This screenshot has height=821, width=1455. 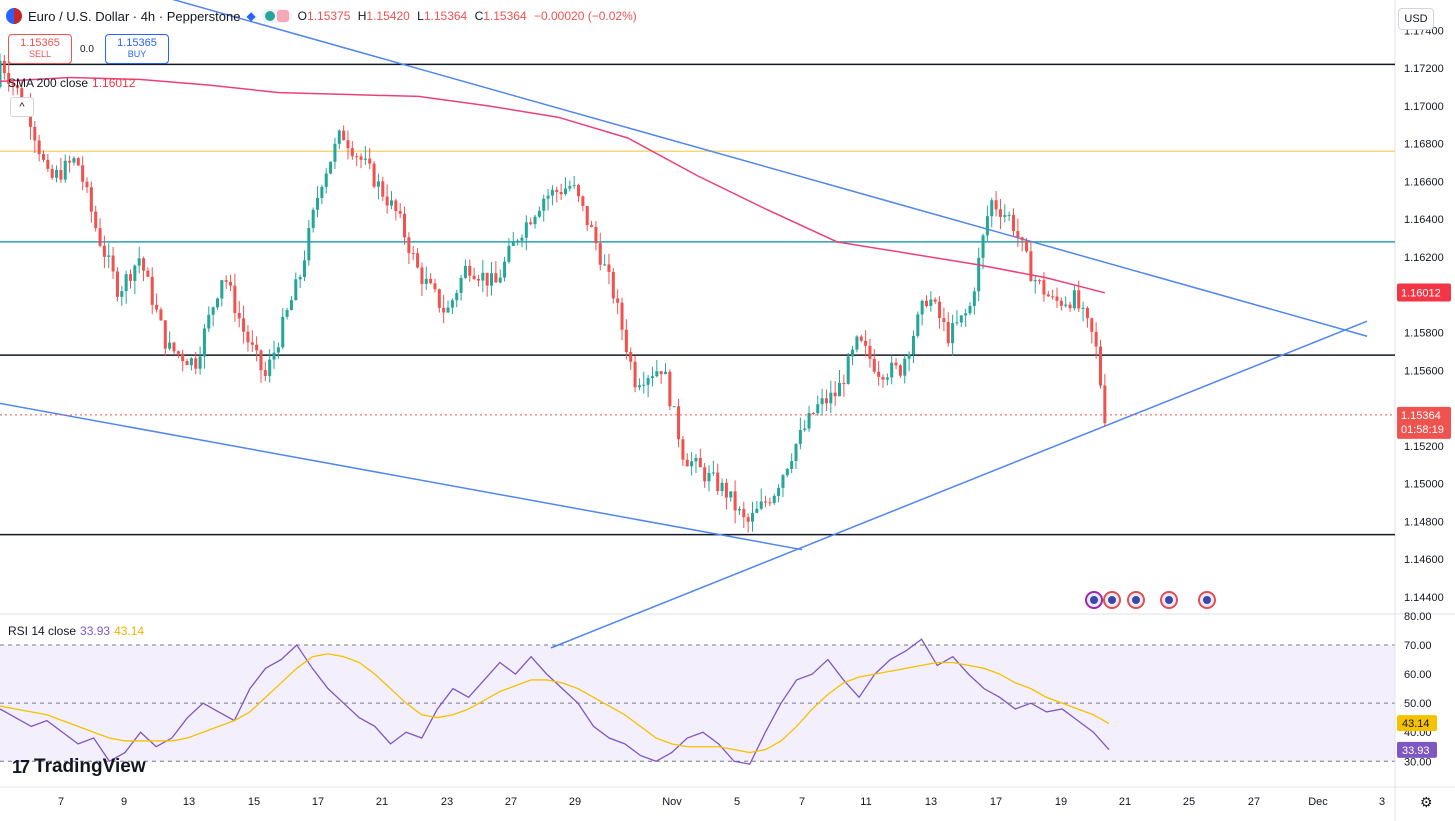 I want to click on rsi-value-tag, so click(x=1417, y=749).